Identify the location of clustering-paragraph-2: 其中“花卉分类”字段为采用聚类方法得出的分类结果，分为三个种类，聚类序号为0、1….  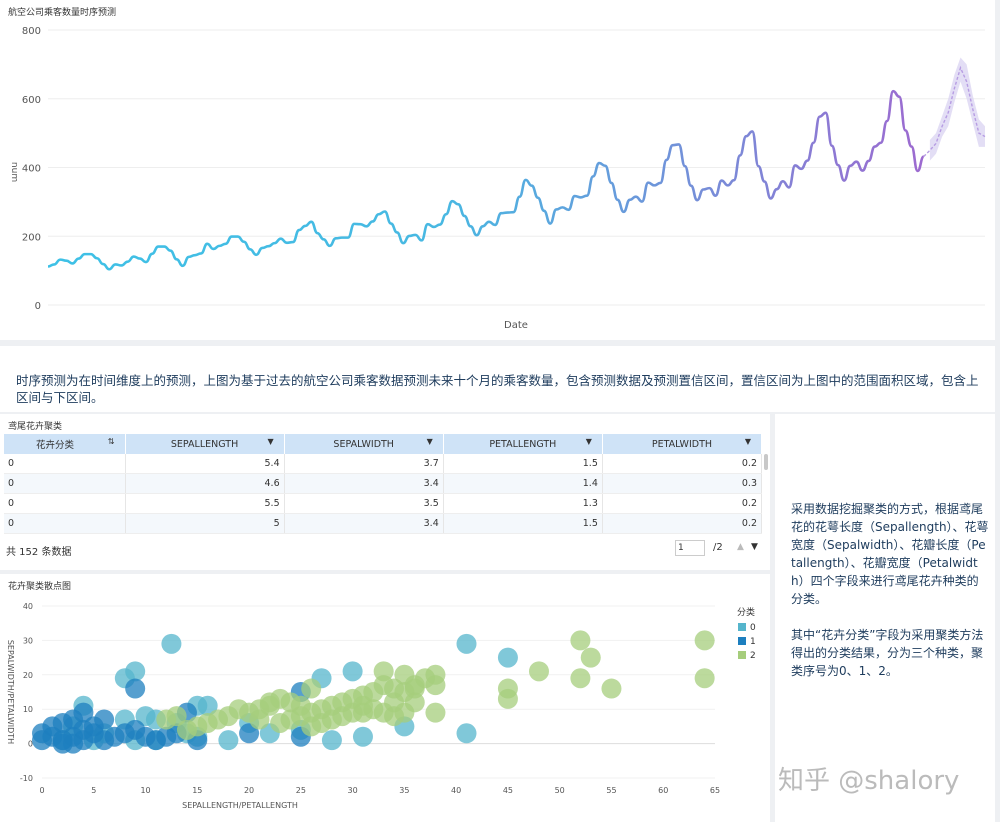
(887, 653).